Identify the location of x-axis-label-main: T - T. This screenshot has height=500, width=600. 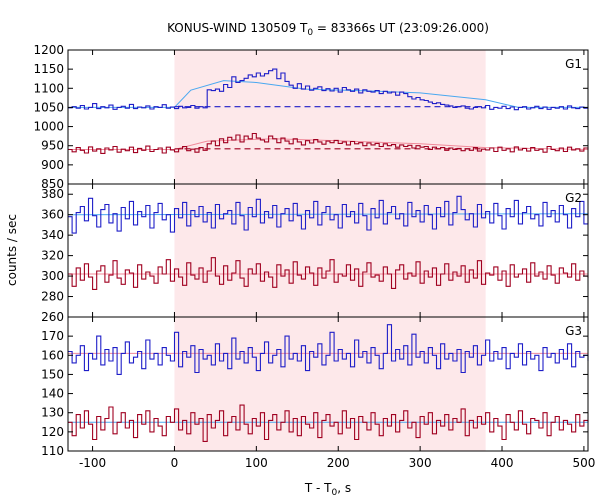
(318, 488).